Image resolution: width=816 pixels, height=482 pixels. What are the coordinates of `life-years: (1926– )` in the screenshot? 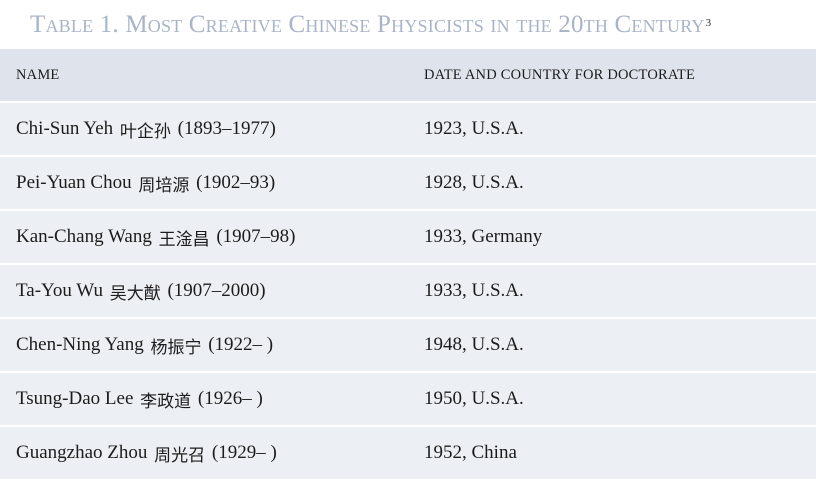 It's located at (230, 398).